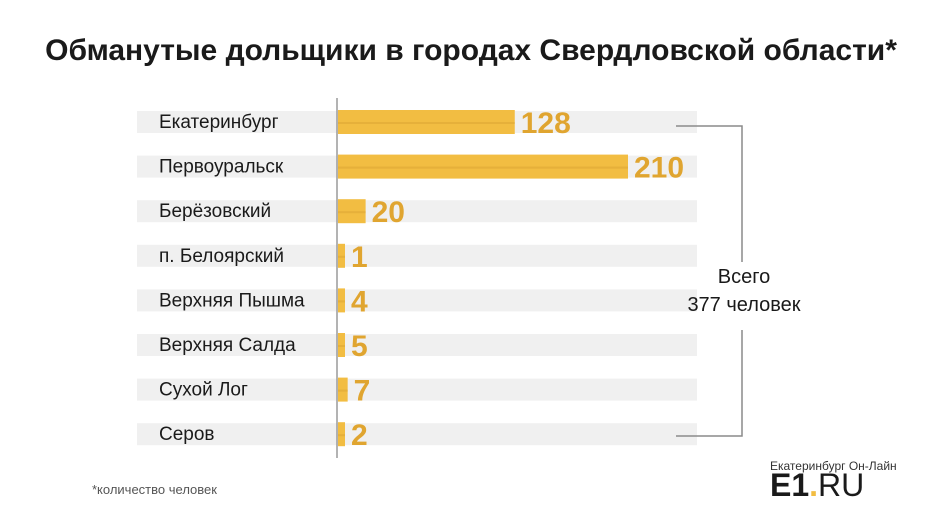  I want to click on category-label: Верхняя Салда, so click(227, 345).